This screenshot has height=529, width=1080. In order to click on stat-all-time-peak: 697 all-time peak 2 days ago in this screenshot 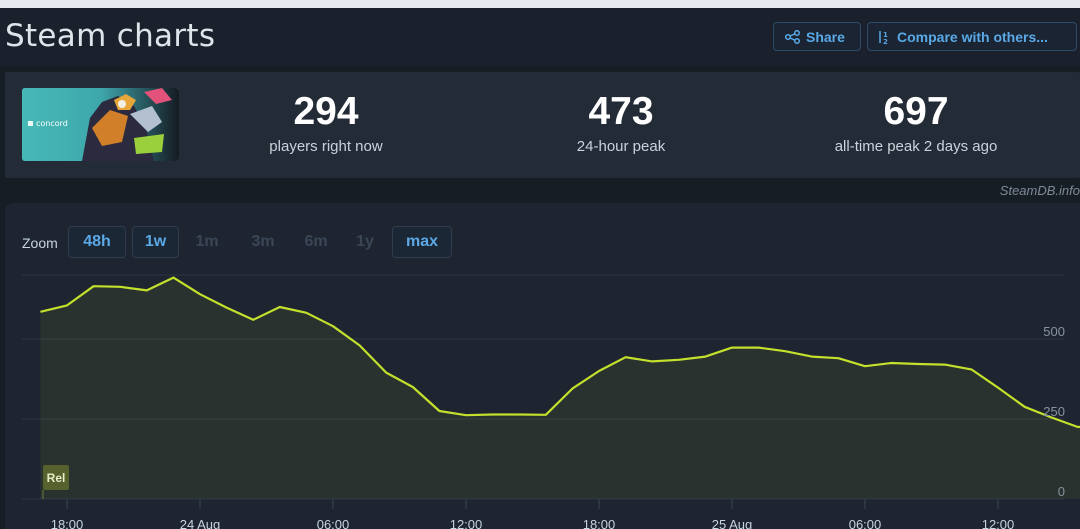, I will do `click(916, 121)`.